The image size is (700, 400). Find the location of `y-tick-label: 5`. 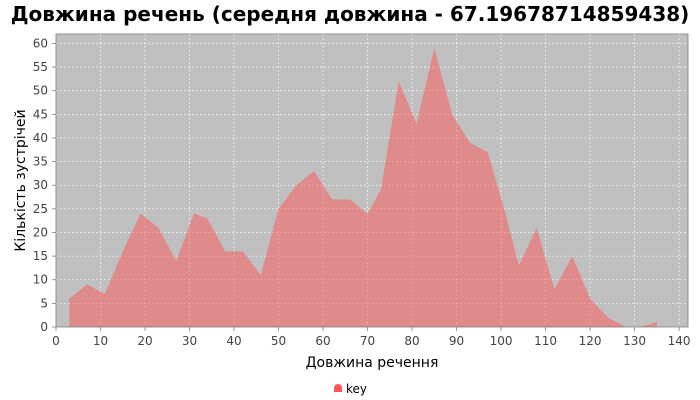

y-tick-label: 5 is located at coordinates (44, 303).